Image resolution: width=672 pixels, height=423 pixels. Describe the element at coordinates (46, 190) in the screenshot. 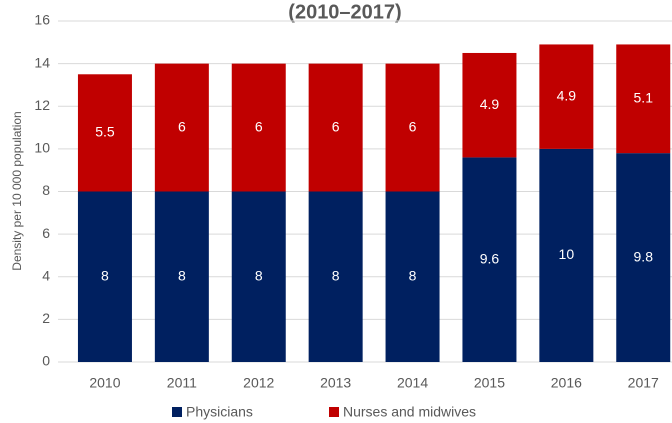

I see `y-tick-label: 8` at that location.